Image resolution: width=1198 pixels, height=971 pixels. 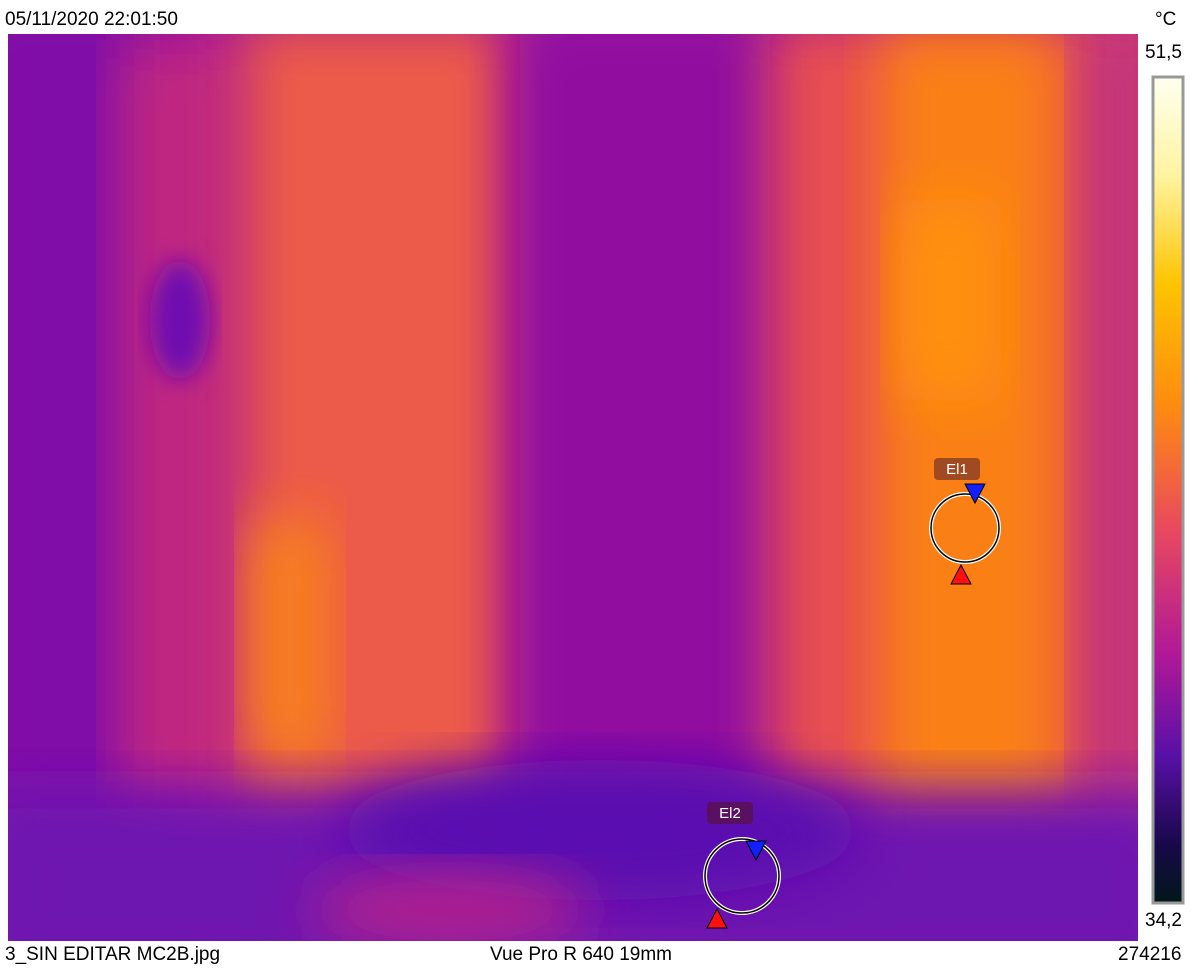 What do you see at coordinates (581, 954) in the screenshot?
I see `camera: Vue Pro R 640 19mm` at bounding box center [581, 954].